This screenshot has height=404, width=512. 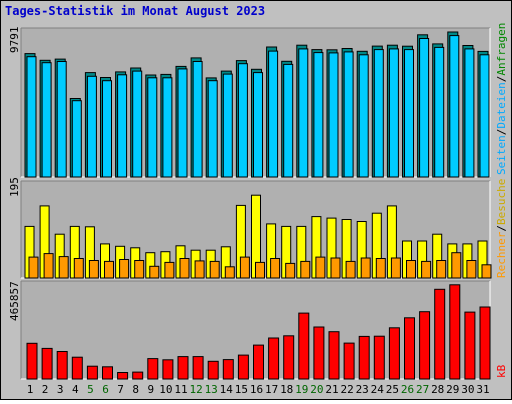 I want to click on x-label-20: 20, so click(x=316, y=389).